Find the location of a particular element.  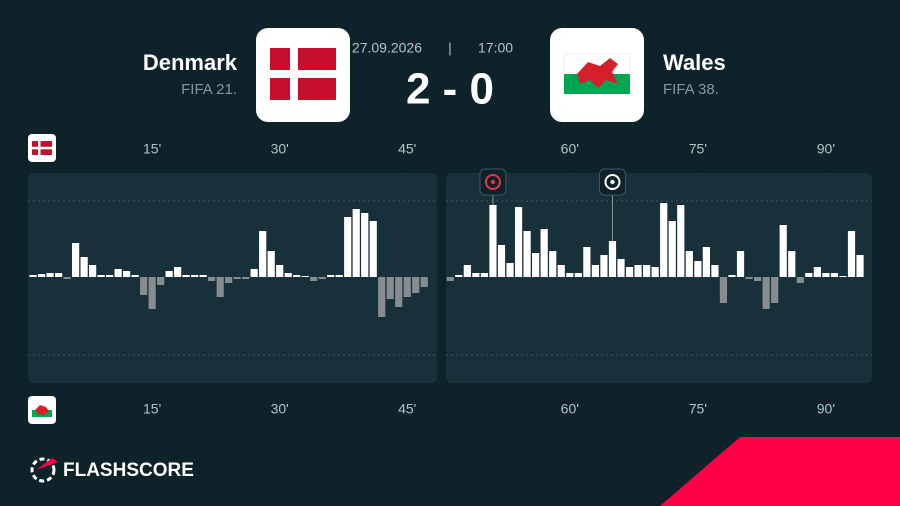

score: 2 - 0 is located at coordinates (450, 89).